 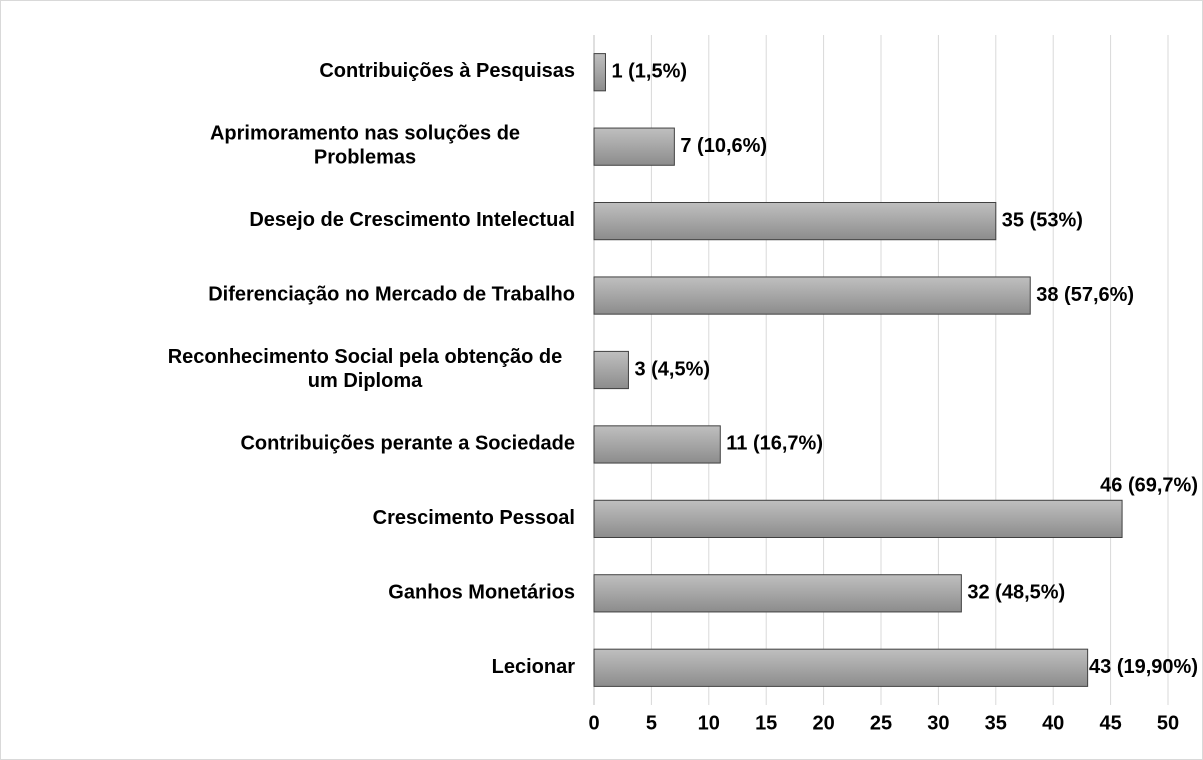 What do you see at coordinates (447, 72) in the screenshot?
I see `category-label: Contribuições à Pesquisas` at bounding box center [447, 72].